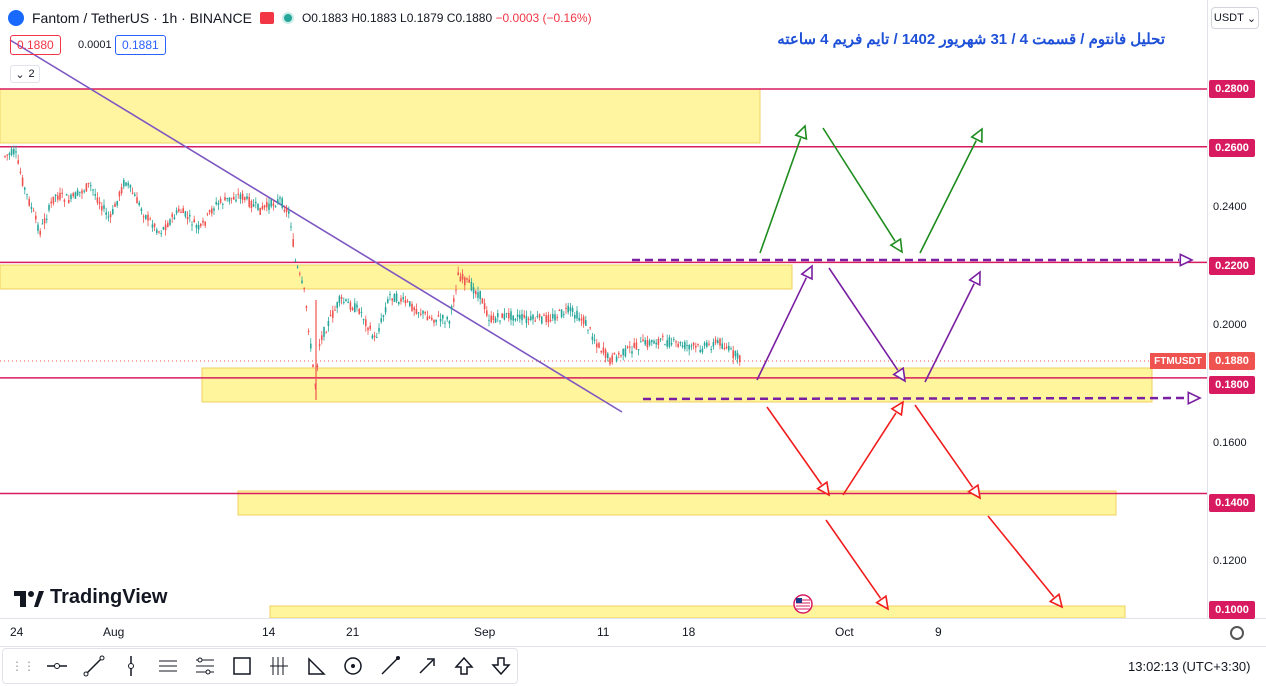  What do you see at coordinates (56, 666) in the screenshot?
I see `horizontal-line-icon` at bounding box center [56, 666].